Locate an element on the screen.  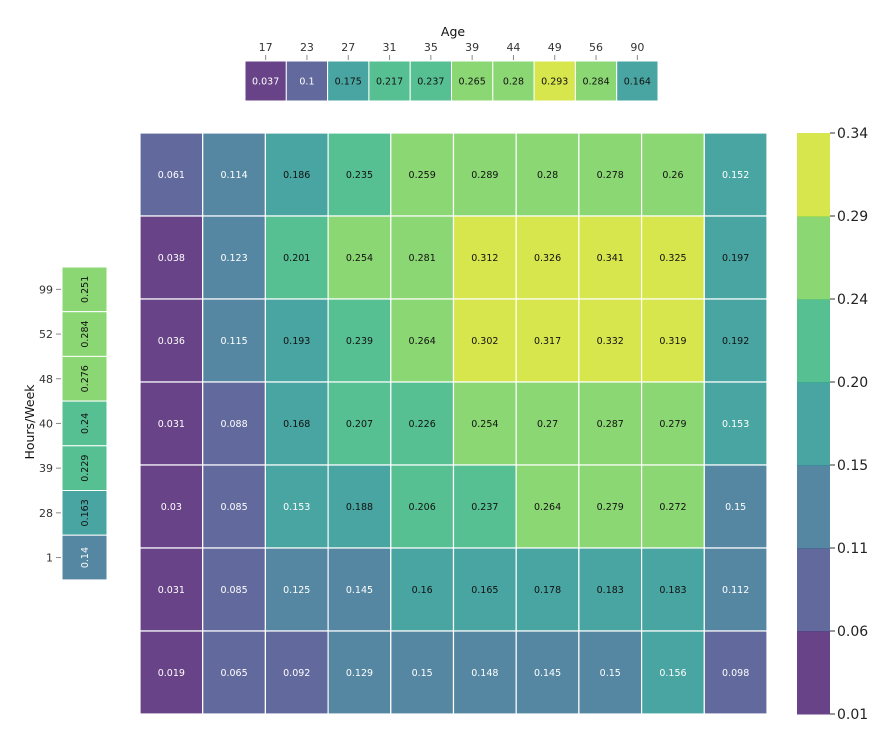
heatmap-cell-r5-c9 is located at coordinates (735, 589).